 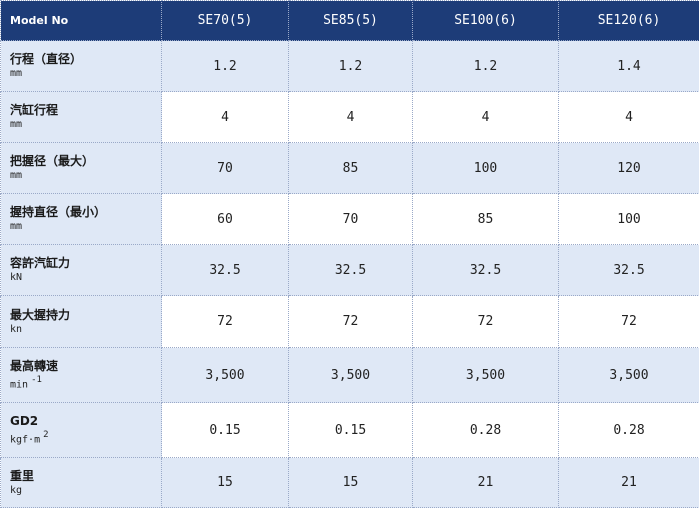 I want to click on row-unit-text: kgf·m, so click(x=25, y=439).